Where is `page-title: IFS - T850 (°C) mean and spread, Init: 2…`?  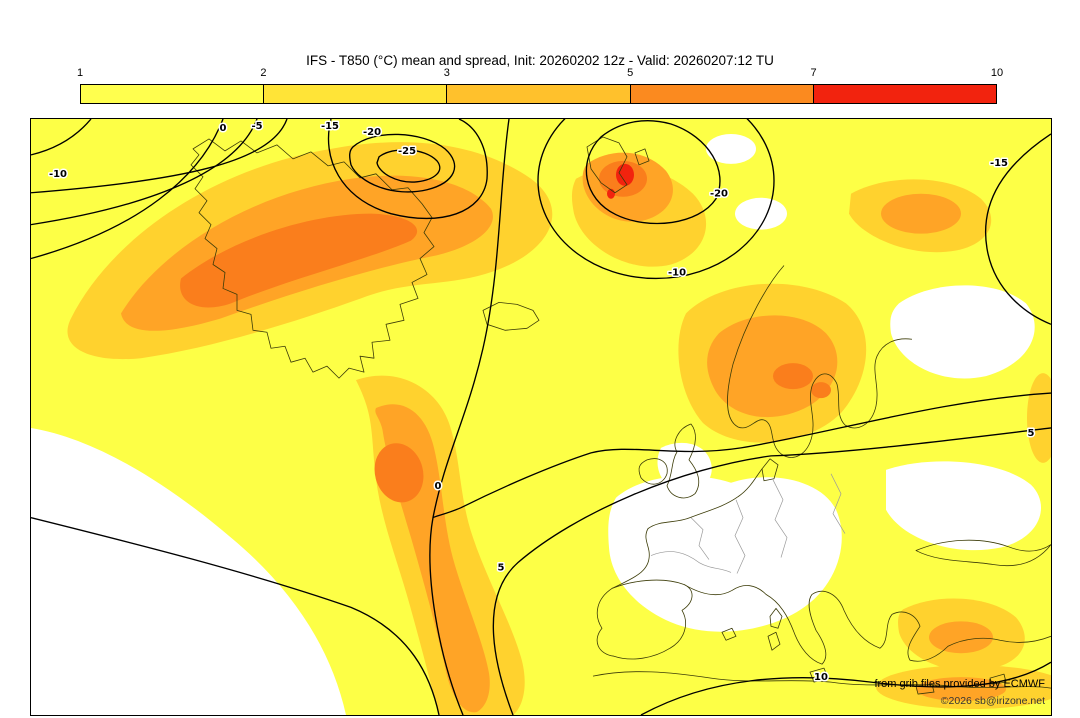 page-title: IFS - T850 (°C) mean and spread, Init: 2… is located at coordinates (540, 60).